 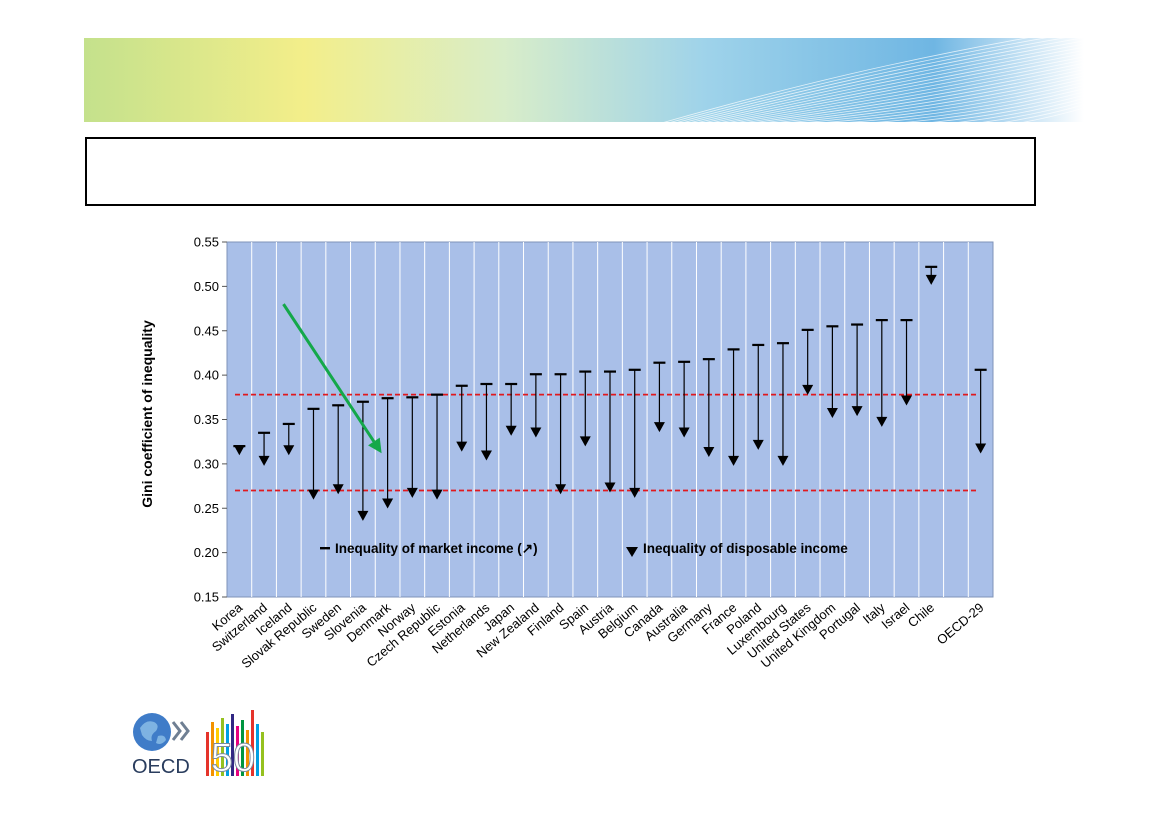 I want to click on decorative-header-banner, so click(x=584, y=80).